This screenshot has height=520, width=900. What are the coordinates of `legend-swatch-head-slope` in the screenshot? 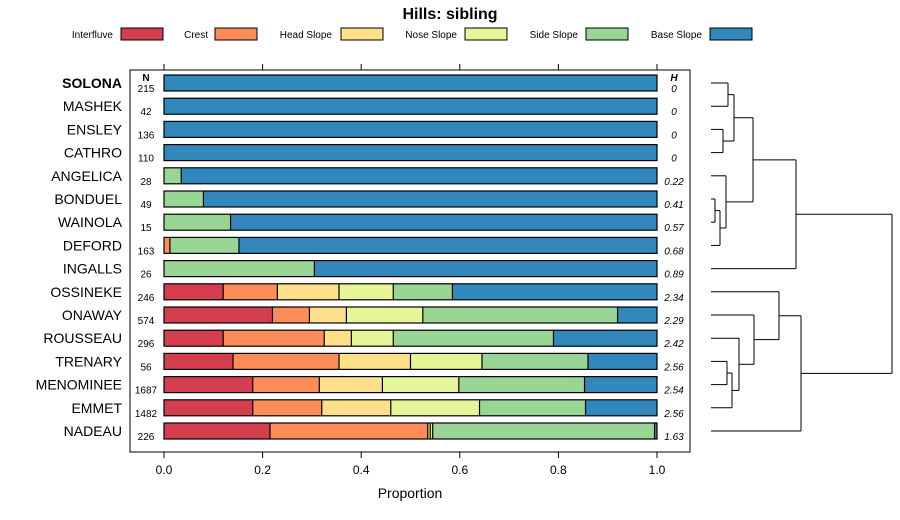 It's located at (362, 34).